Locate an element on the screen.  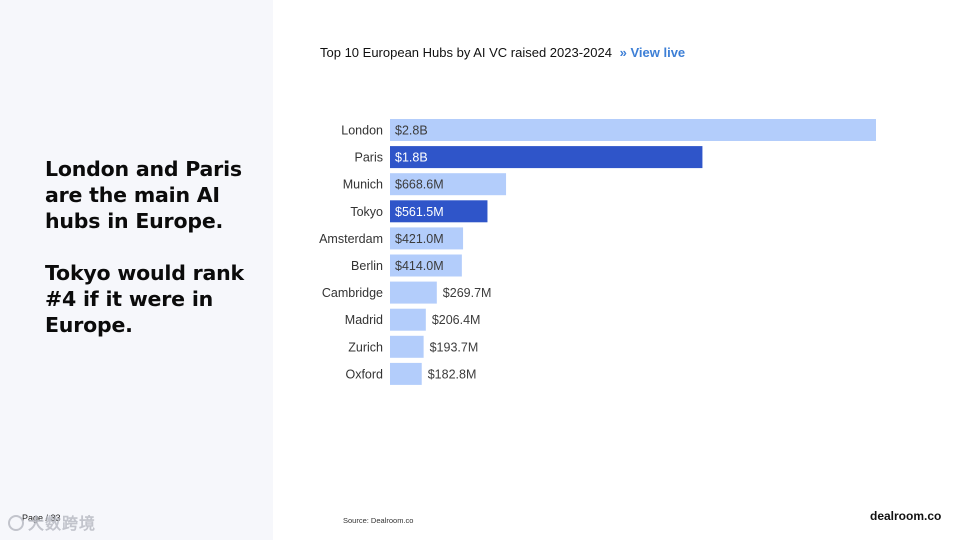
value-label-munich: $668.6M is located at coordinates (419, 185).